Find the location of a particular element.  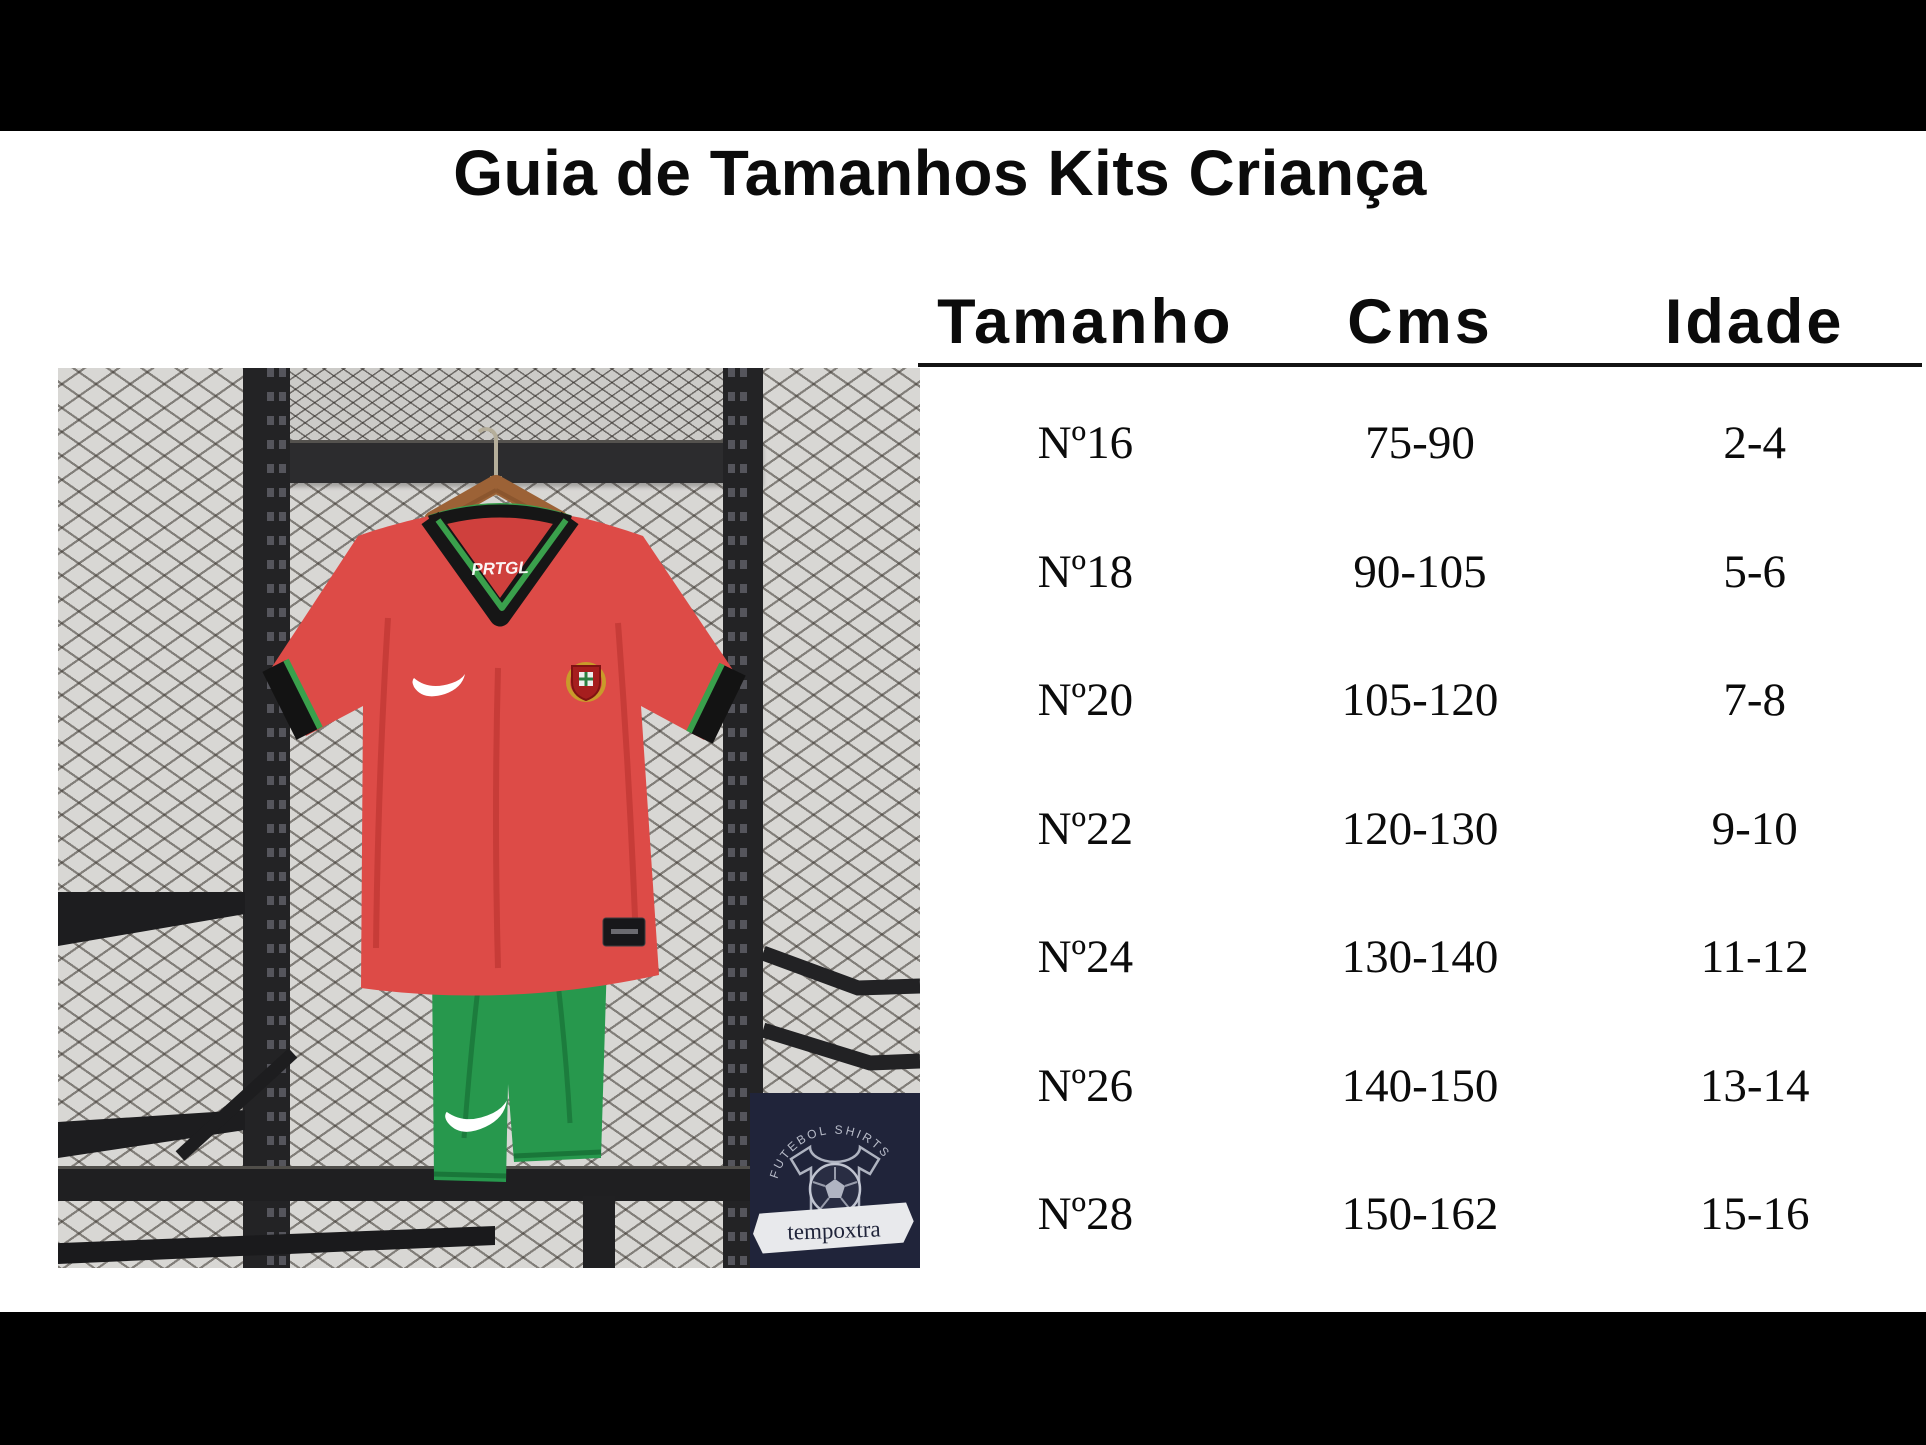

column-header-cms: Cms is located at coordinates (1420, 322).